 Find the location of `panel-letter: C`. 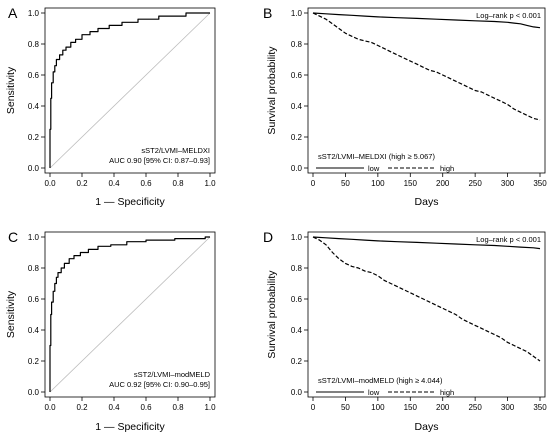

panel-letter: C is located at coordinates (13, 237).